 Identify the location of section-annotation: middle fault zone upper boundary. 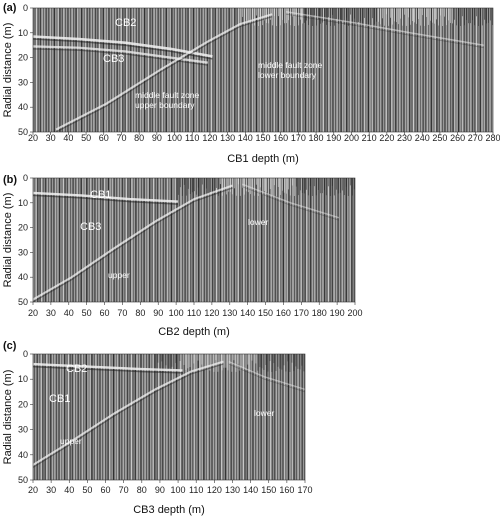
(167, 100).